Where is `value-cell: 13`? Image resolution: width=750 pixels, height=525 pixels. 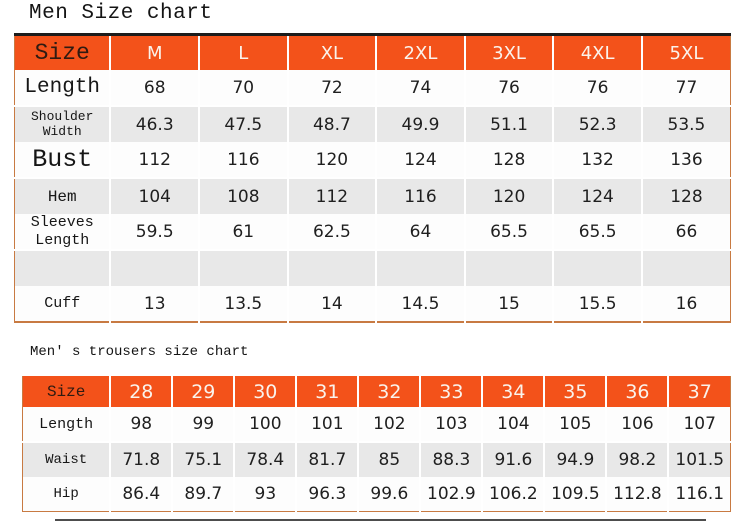 value-cell: 13 is located at coordinates (154, 304).